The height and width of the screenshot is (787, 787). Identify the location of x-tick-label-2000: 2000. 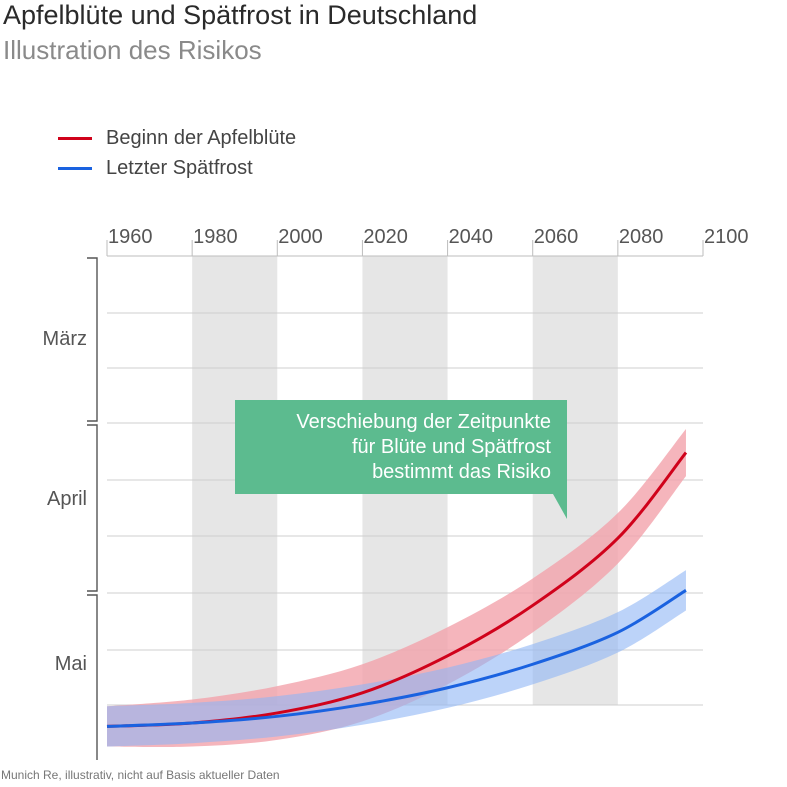
(300, 237).